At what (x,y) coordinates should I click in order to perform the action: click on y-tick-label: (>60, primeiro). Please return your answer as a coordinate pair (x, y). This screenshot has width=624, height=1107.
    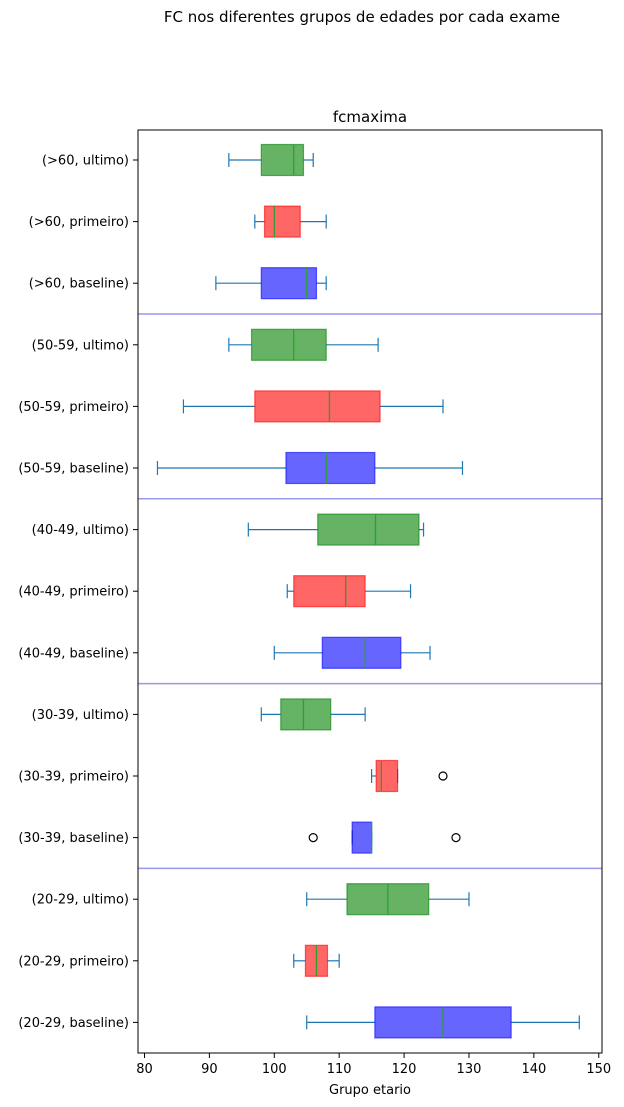
    Looking at the image, I should click on (79, 222).